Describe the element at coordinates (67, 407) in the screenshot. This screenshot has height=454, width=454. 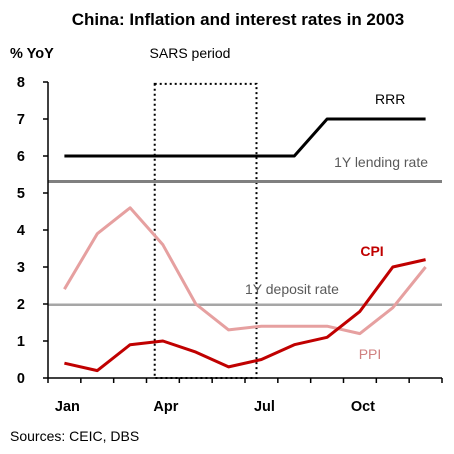
I see `x-tick-label: Jan` at that location.